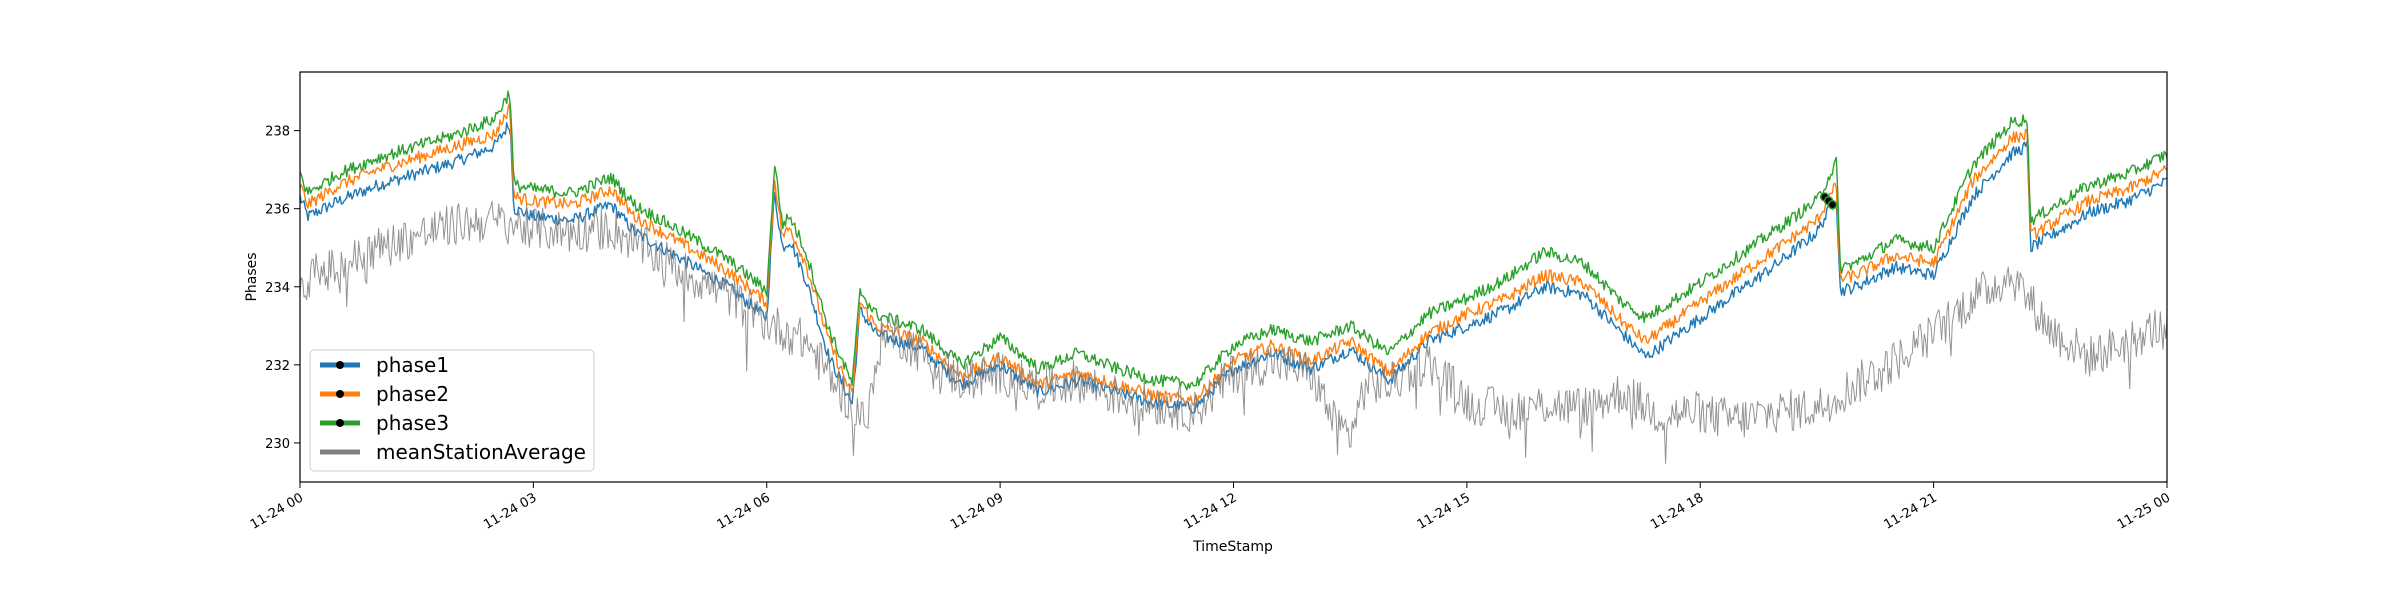  What do you see at coordinates (252, 276) in the screenshot?
I see `y-axis-label: Phases` at bounding box center [252, 276].